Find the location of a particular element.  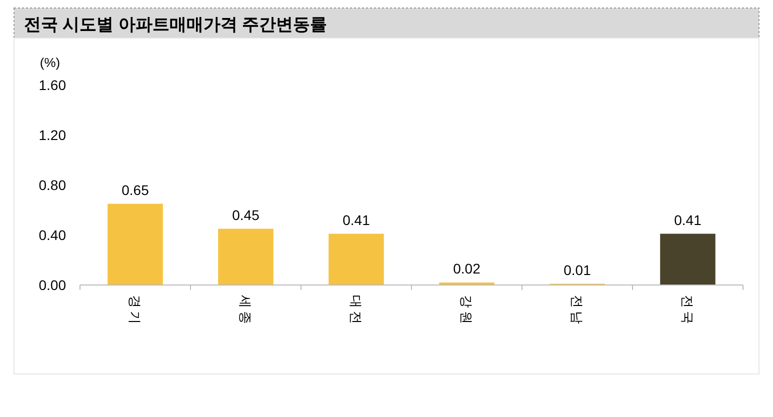

x-tick-label: 강원 is located at coordinates (466, 311).